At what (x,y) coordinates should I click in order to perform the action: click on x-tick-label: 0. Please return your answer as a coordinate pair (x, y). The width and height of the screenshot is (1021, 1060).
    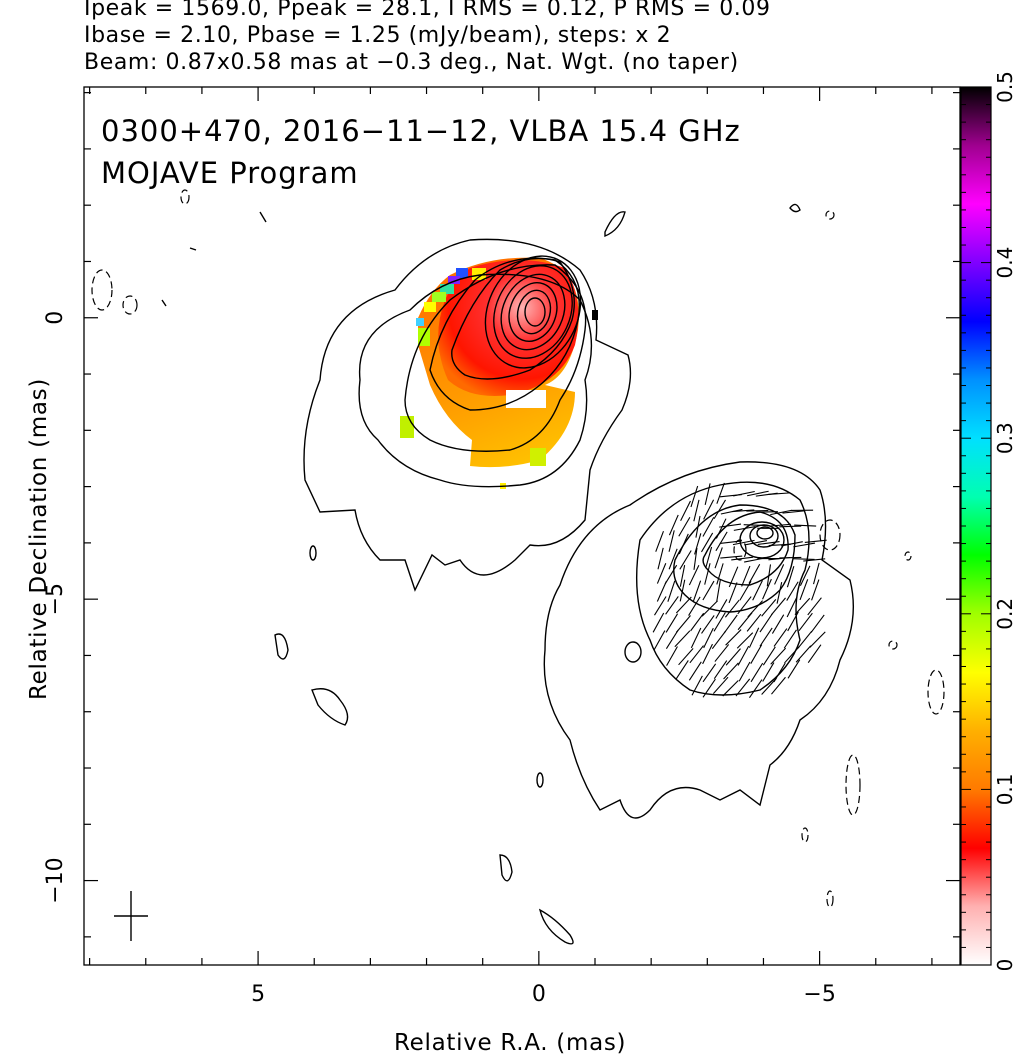
    Looking at the image, I should click on (539, 994).